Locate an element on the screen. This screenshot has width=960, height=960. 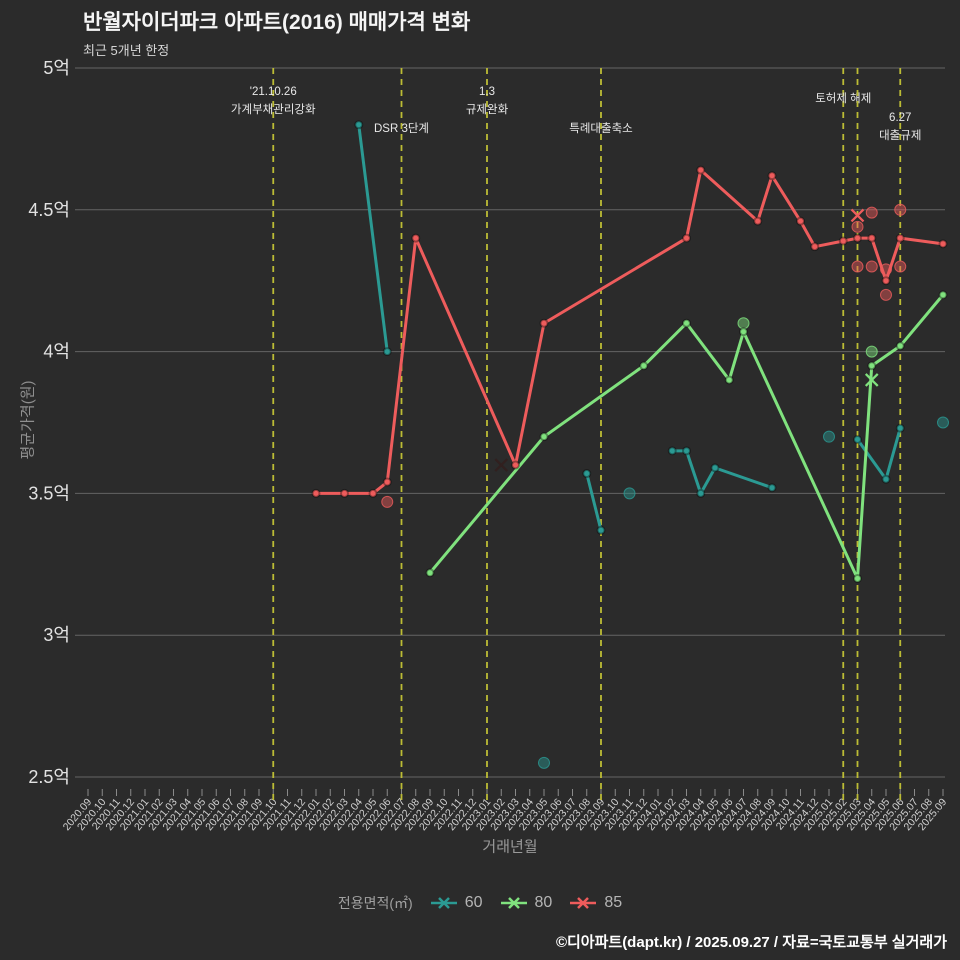
x-axis-title: 거래년월 is located at coordinates (510, 847).